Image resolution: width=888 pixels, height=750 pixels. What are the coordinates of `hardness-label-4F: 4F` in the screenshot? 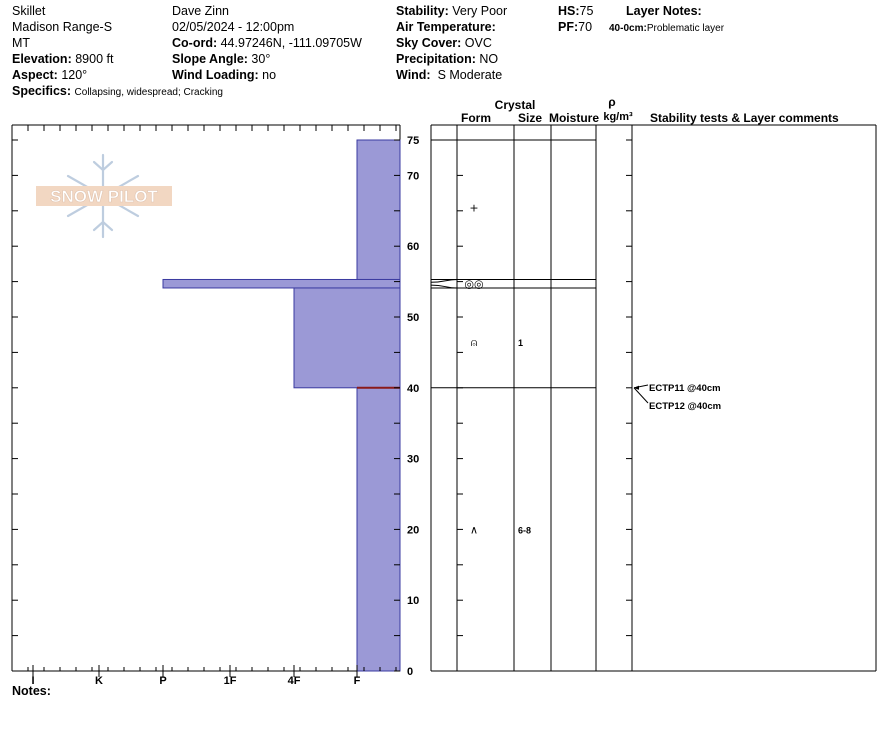 It's located at (294, 681).